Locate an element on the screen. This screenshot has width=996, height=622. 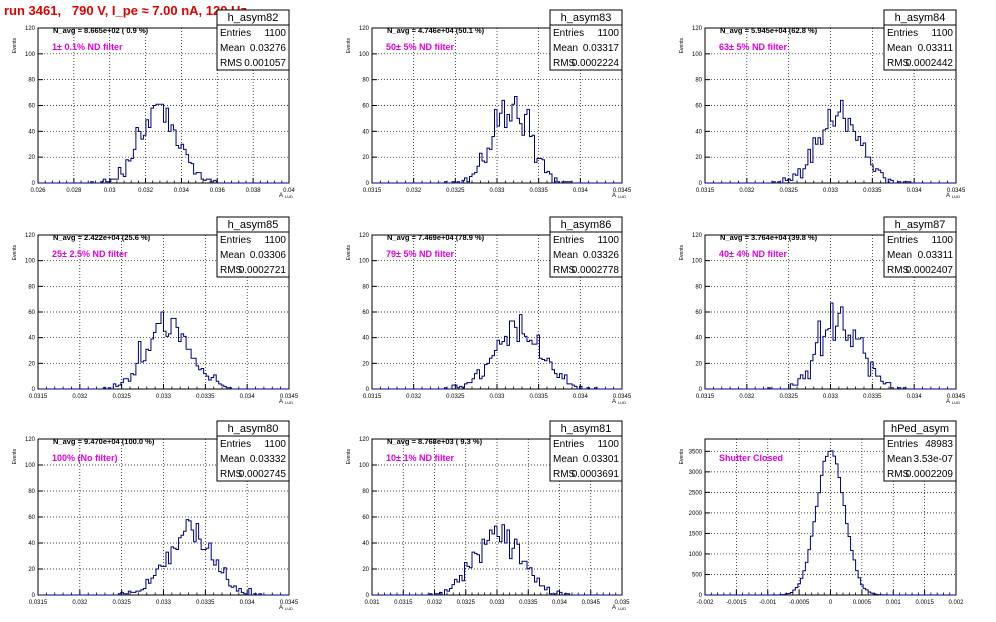
filter-label: 79± 5% ND filter is located at coordinates (420, 254).